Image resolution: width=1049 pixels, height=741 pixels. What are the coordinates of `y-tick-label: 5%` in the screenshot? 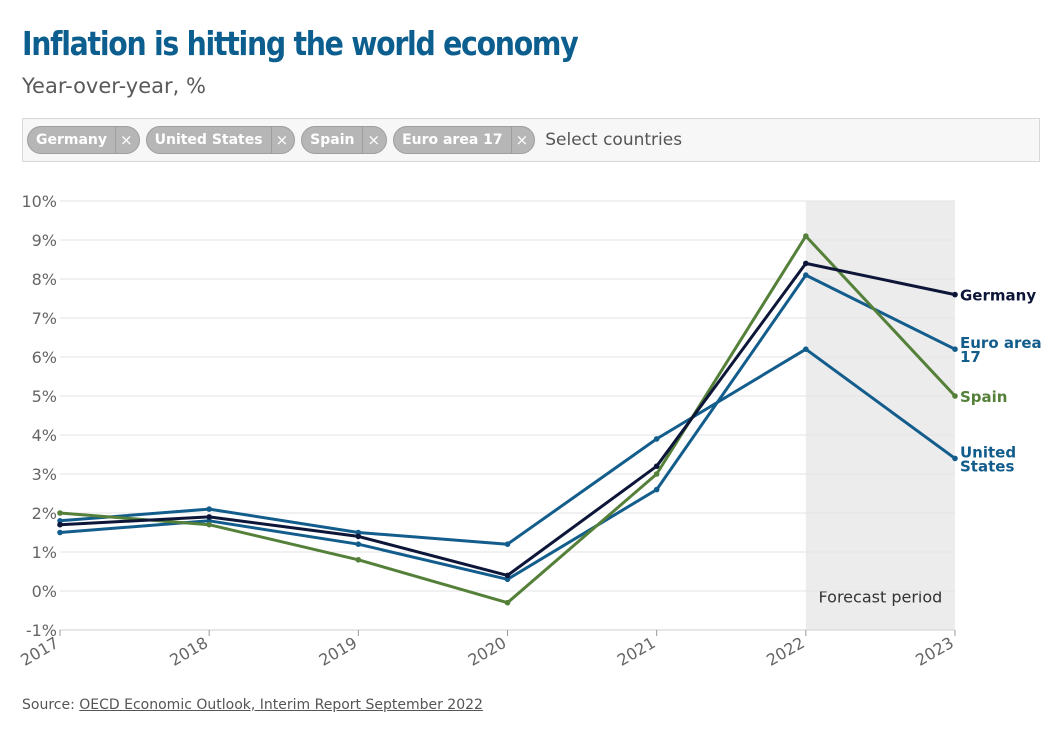 It's located at (44, 396).